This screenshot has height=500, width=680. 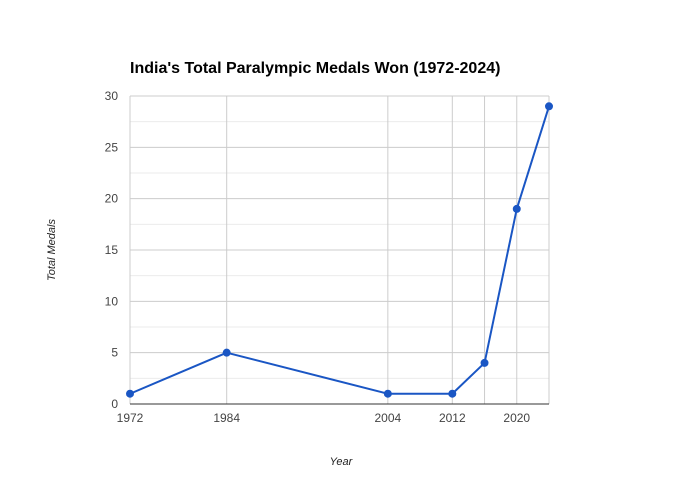 I want to click on y-tick-labels: 0 5 10 15 20 25 30, so click(x=112, y=250).